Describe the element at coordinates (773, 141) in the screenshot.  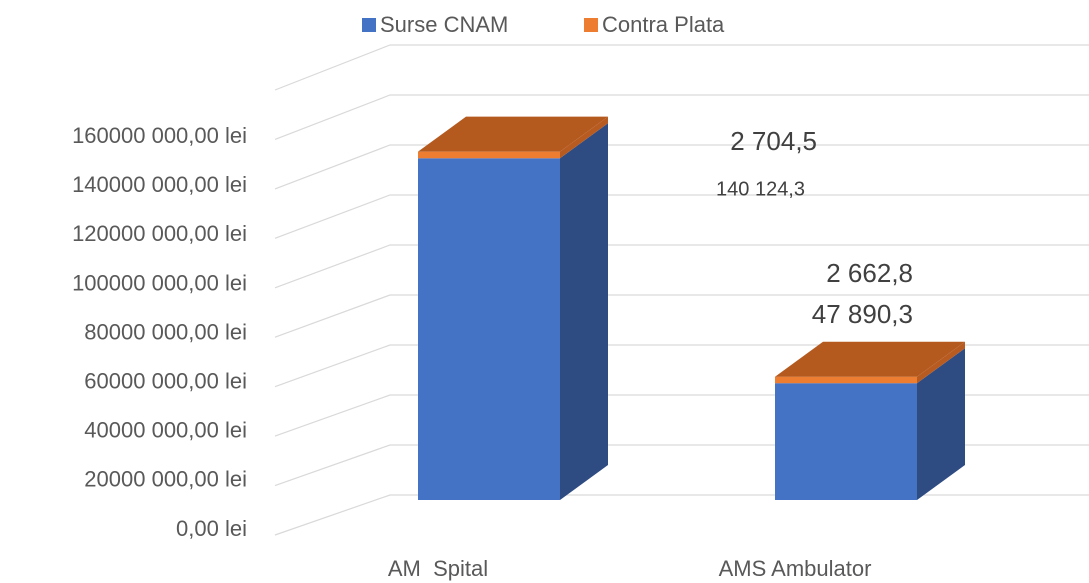
I see `data-label: 2 704,5` at that location.